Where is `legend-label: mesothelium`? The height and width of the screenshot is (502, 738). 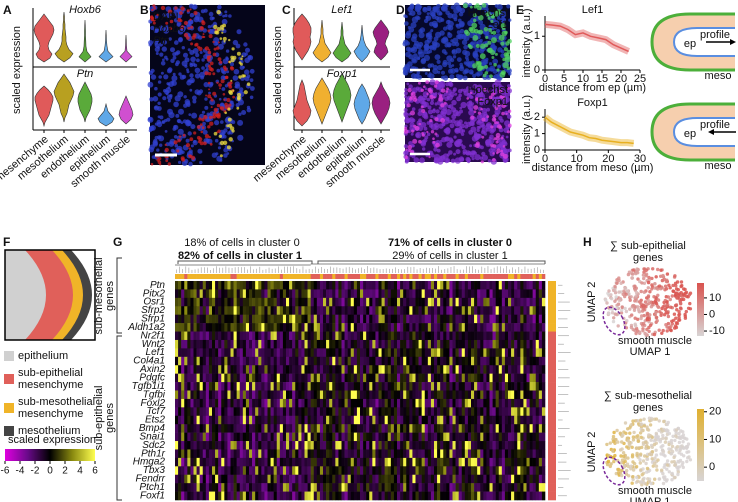 legend-label: mesothelium is located at coordinates (49, 431).